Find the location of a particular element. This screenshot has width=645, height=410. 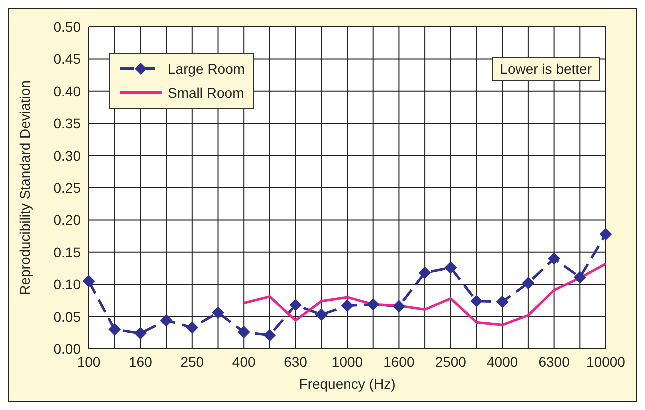

x-tick-label: 1600 is located at coordinates (399, 362).